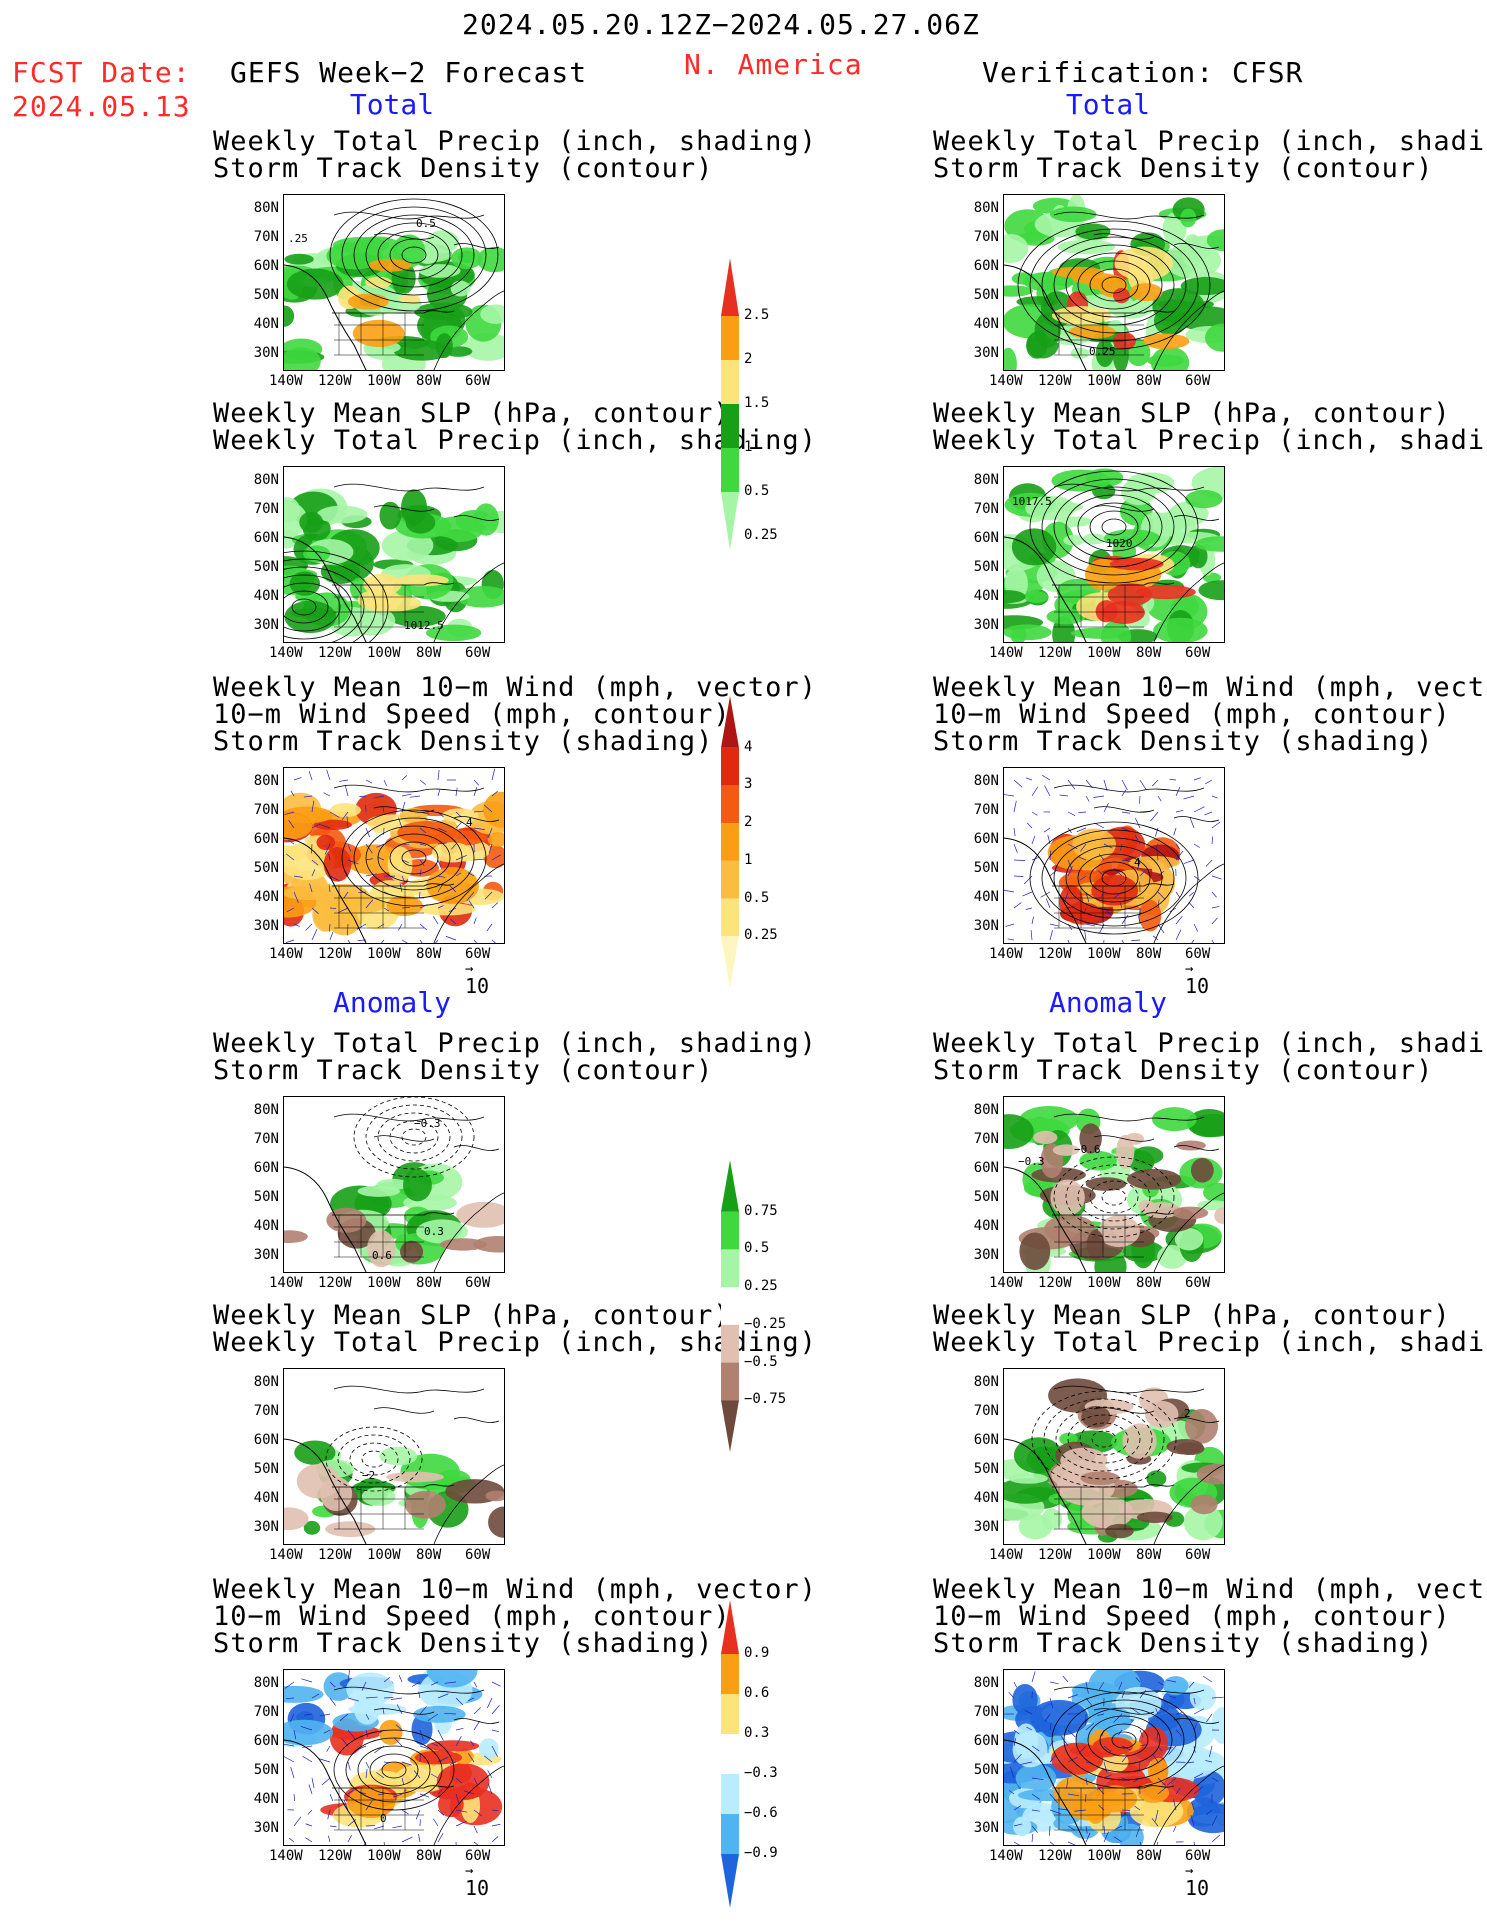 The width and height of the screenshot is (1487, 1925). I want to click on colorbar-precip_anom, so click(750, 1311).